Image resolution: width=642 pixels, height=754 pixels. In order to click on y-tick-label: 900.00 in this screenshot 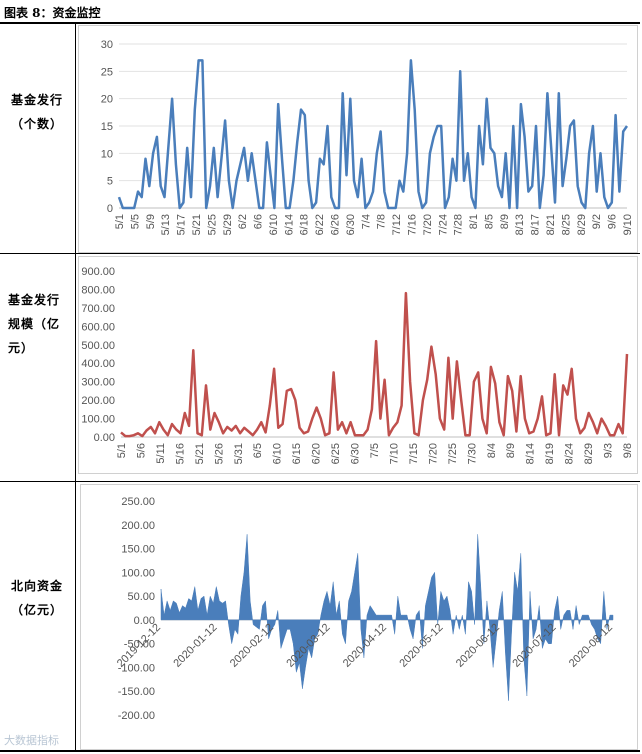, I will do `click(98, 272)`.